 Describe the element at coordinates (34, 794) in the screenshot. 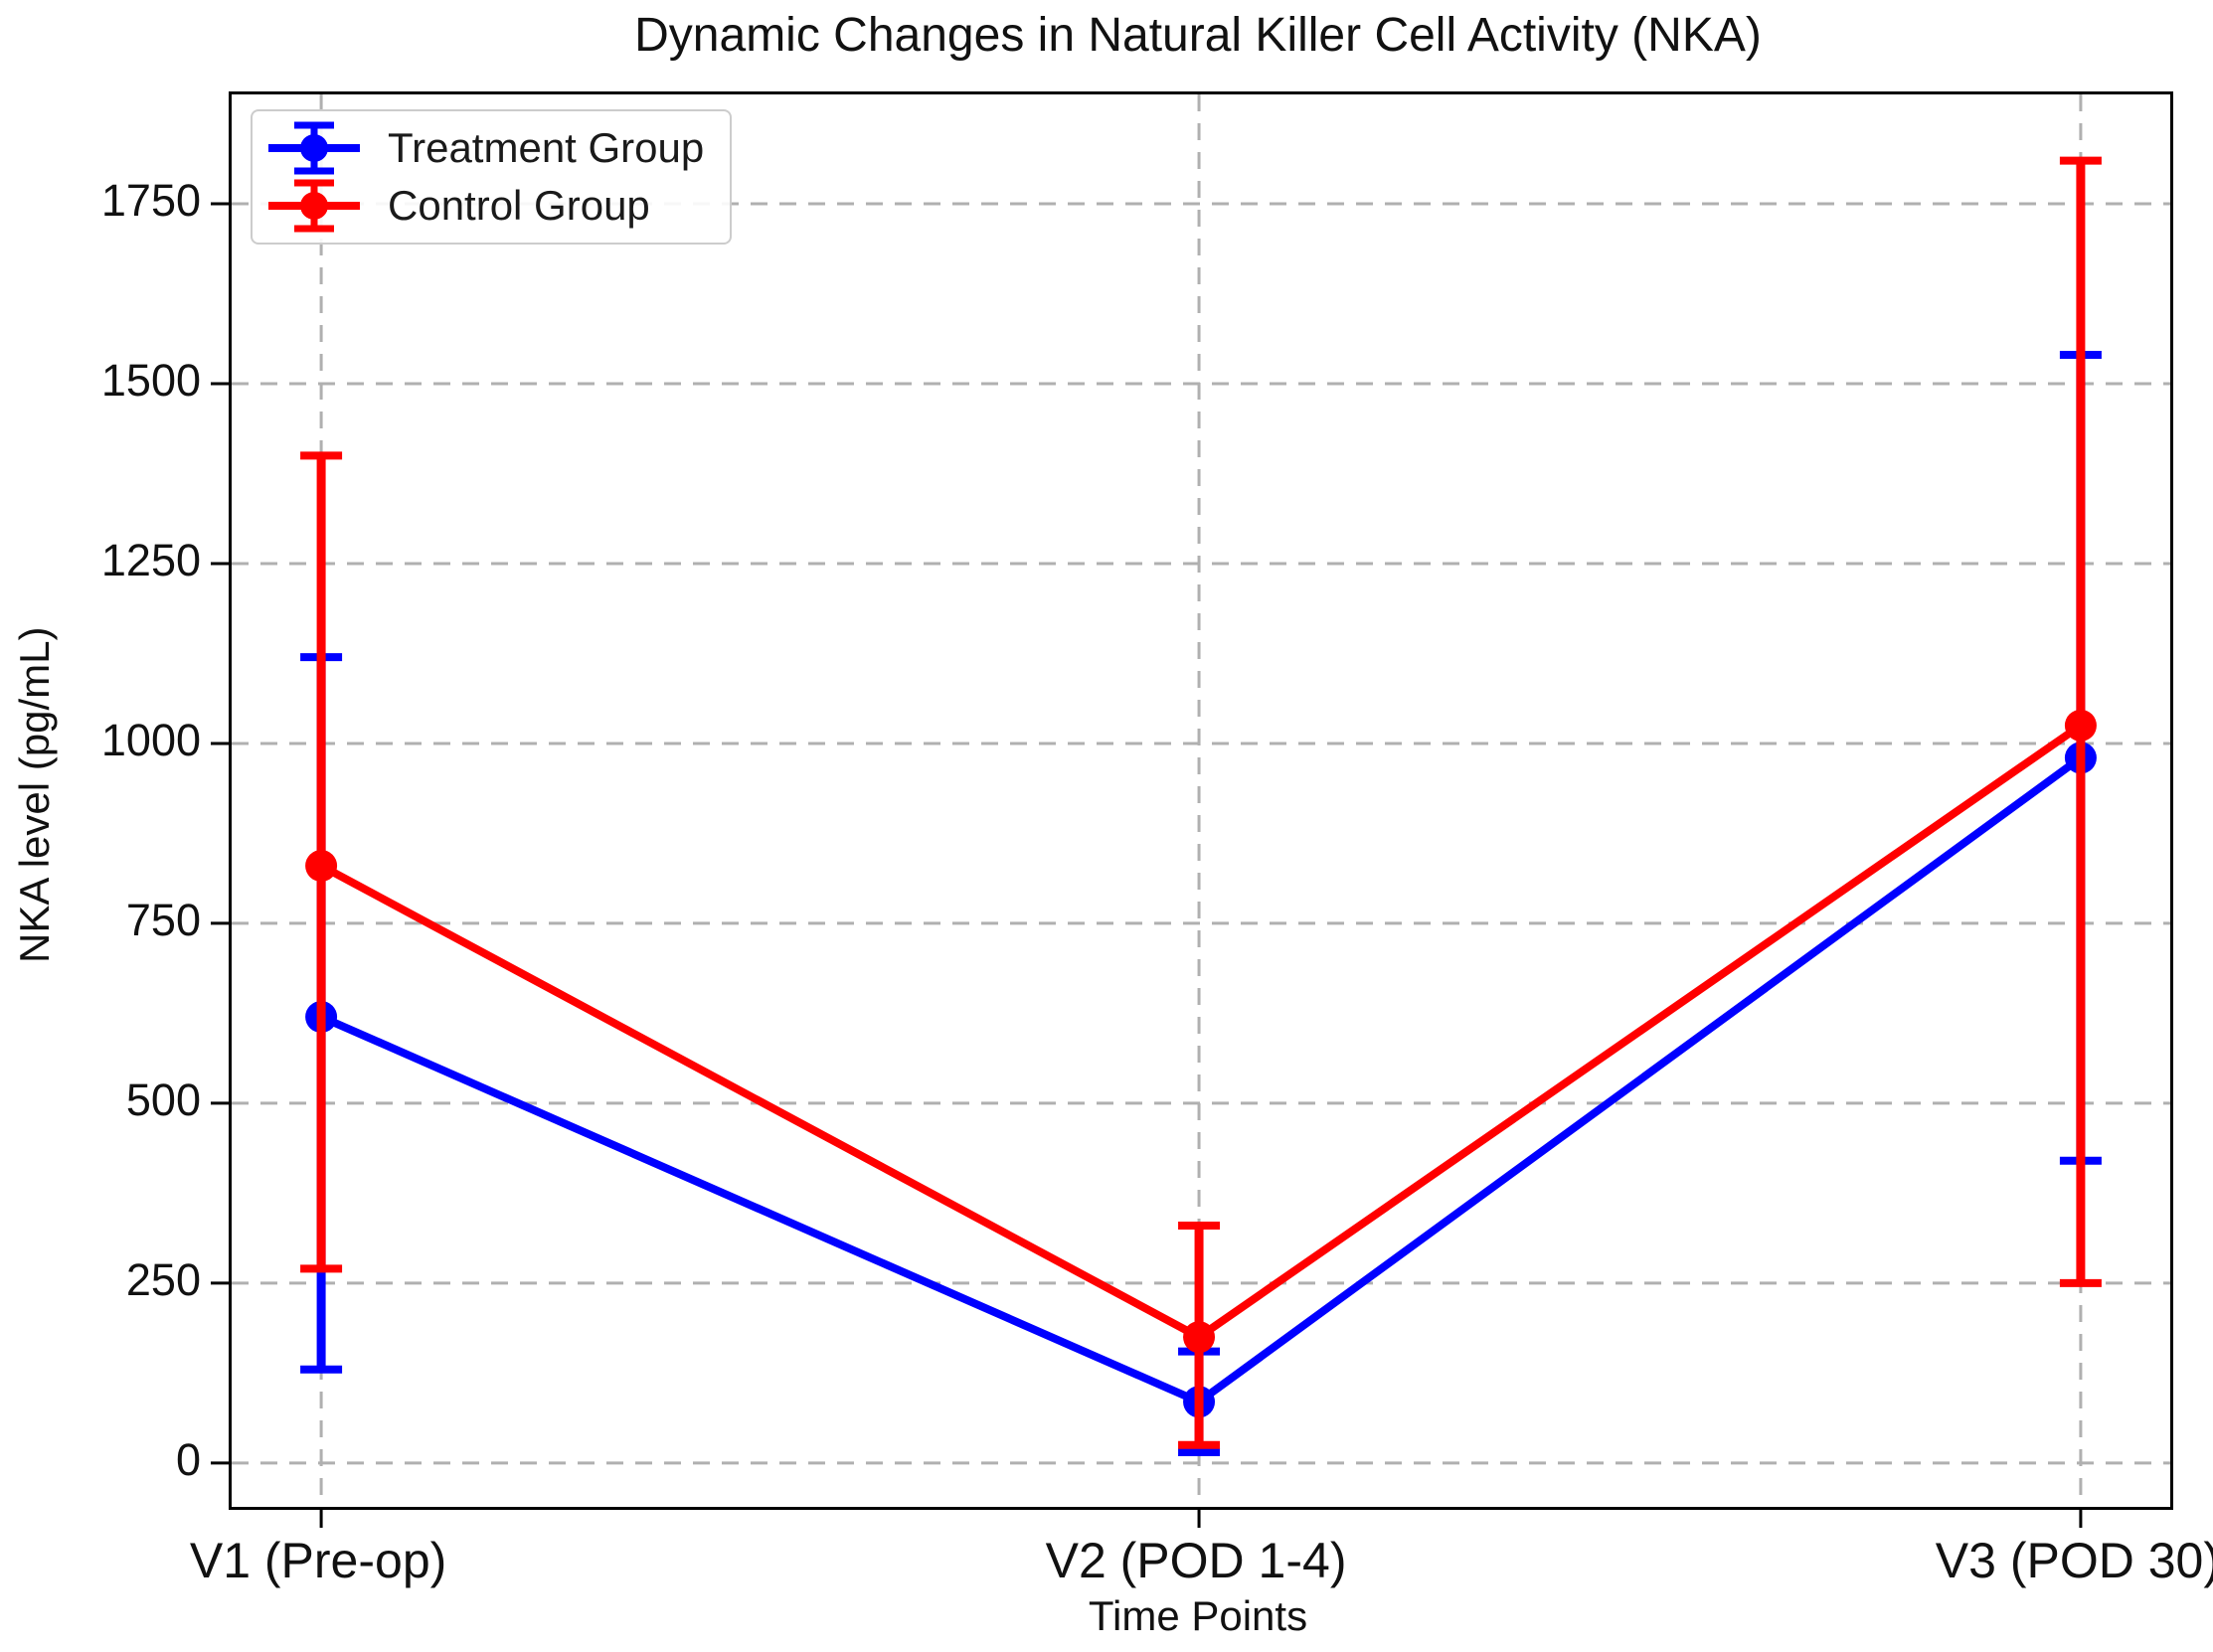

I see `y-axis-label: NKA level (pg/mL)` at that location.